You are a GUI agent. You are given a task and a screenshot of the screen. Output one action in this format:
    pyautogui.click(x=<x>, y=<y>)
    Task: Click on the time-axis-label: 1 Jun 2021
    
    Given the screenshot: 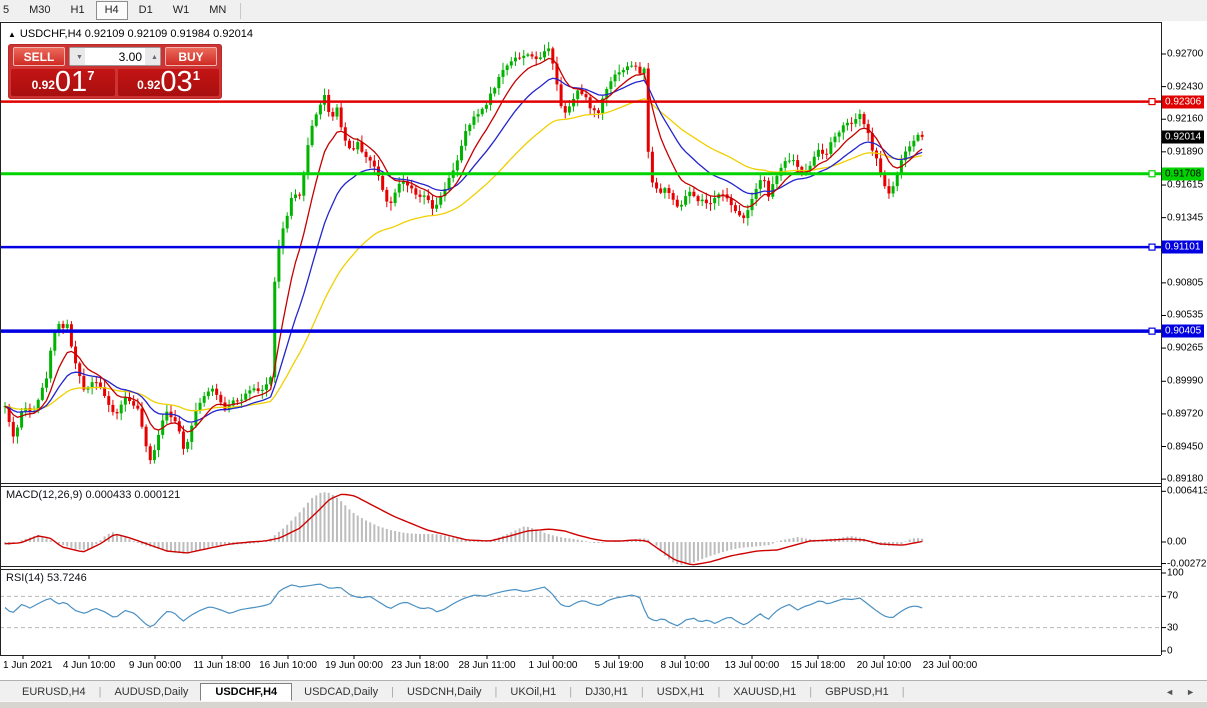 What is the action you would take?
    pyautogui.click(x=28, y=665)
    